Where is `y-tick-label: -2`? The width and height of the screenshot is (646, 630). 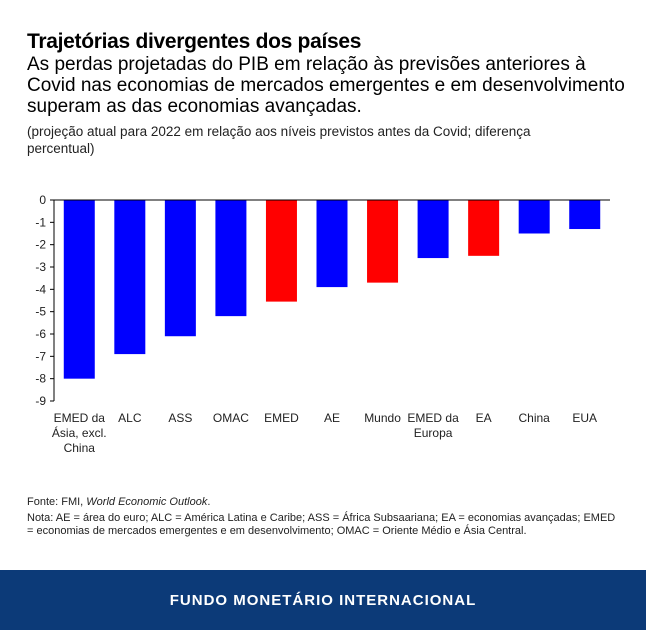 y-tick-label: -2 is located at coordinates (40, 245).